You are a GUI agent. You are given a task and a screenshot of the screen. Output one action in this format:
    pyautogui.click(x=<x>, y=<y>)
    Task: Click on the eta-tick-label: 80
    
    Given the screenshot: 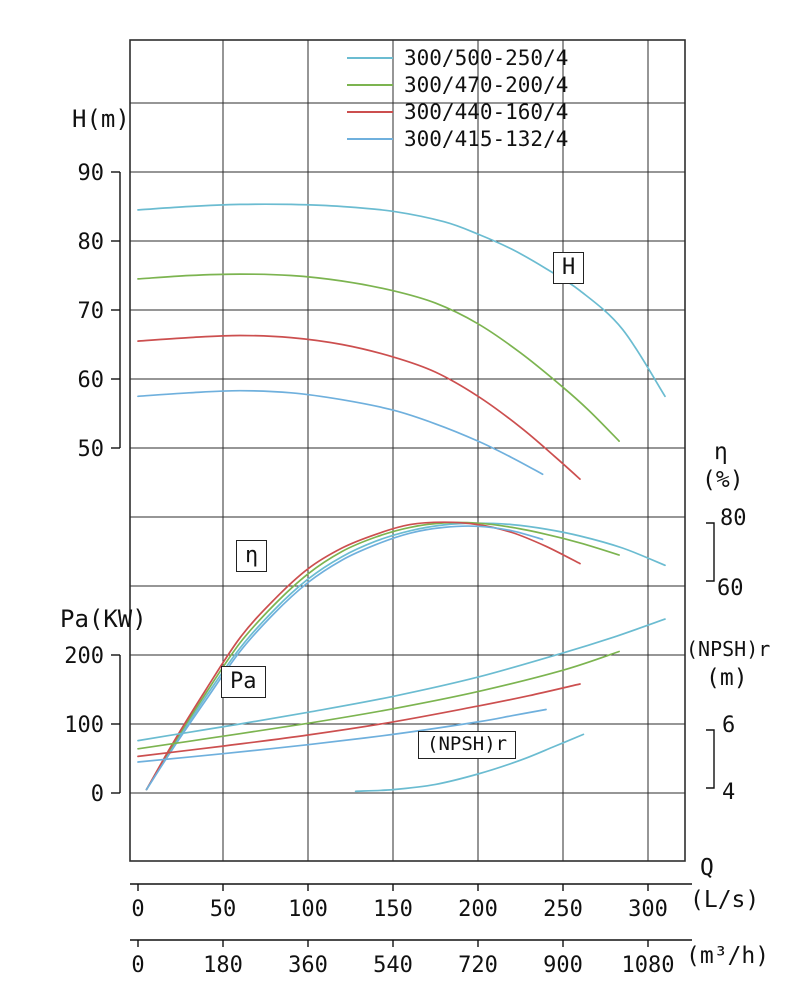 What is the action you would take?
    pyautogui.click(x=733, y=518)
    